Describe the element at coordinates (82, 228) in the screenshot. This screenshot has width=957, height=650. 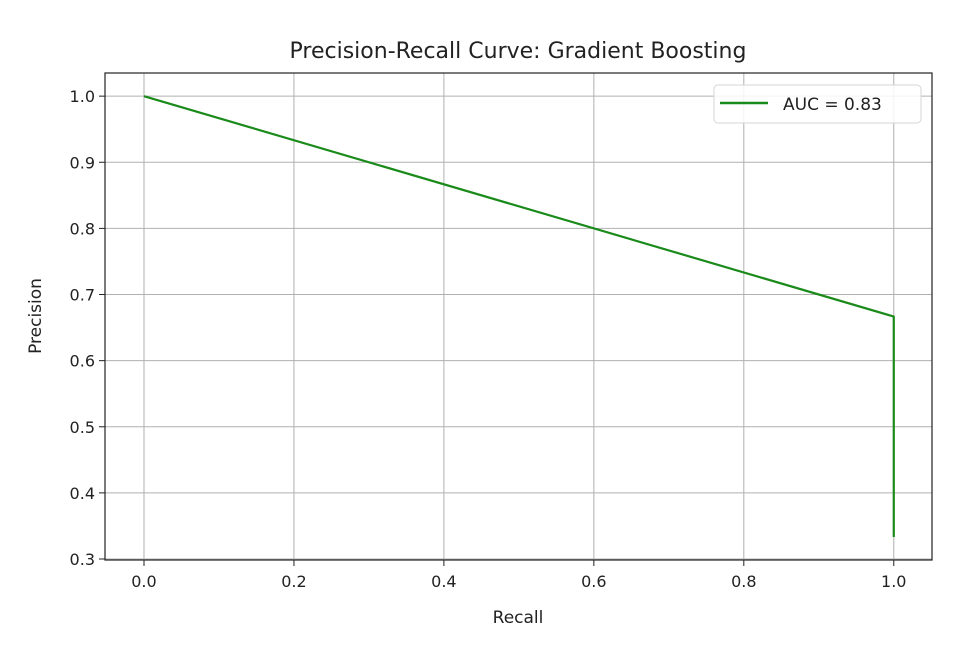
I see `y-tick-label: 0.8` at that location.